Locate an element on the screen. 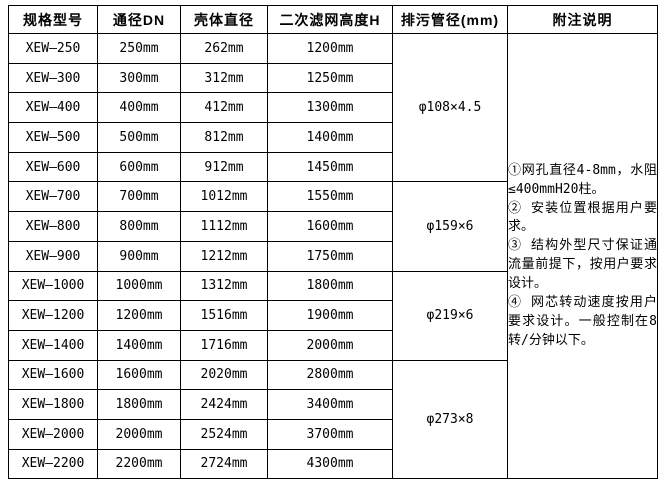  dn-cell: 2200mm is located at coordinates (139, 464).